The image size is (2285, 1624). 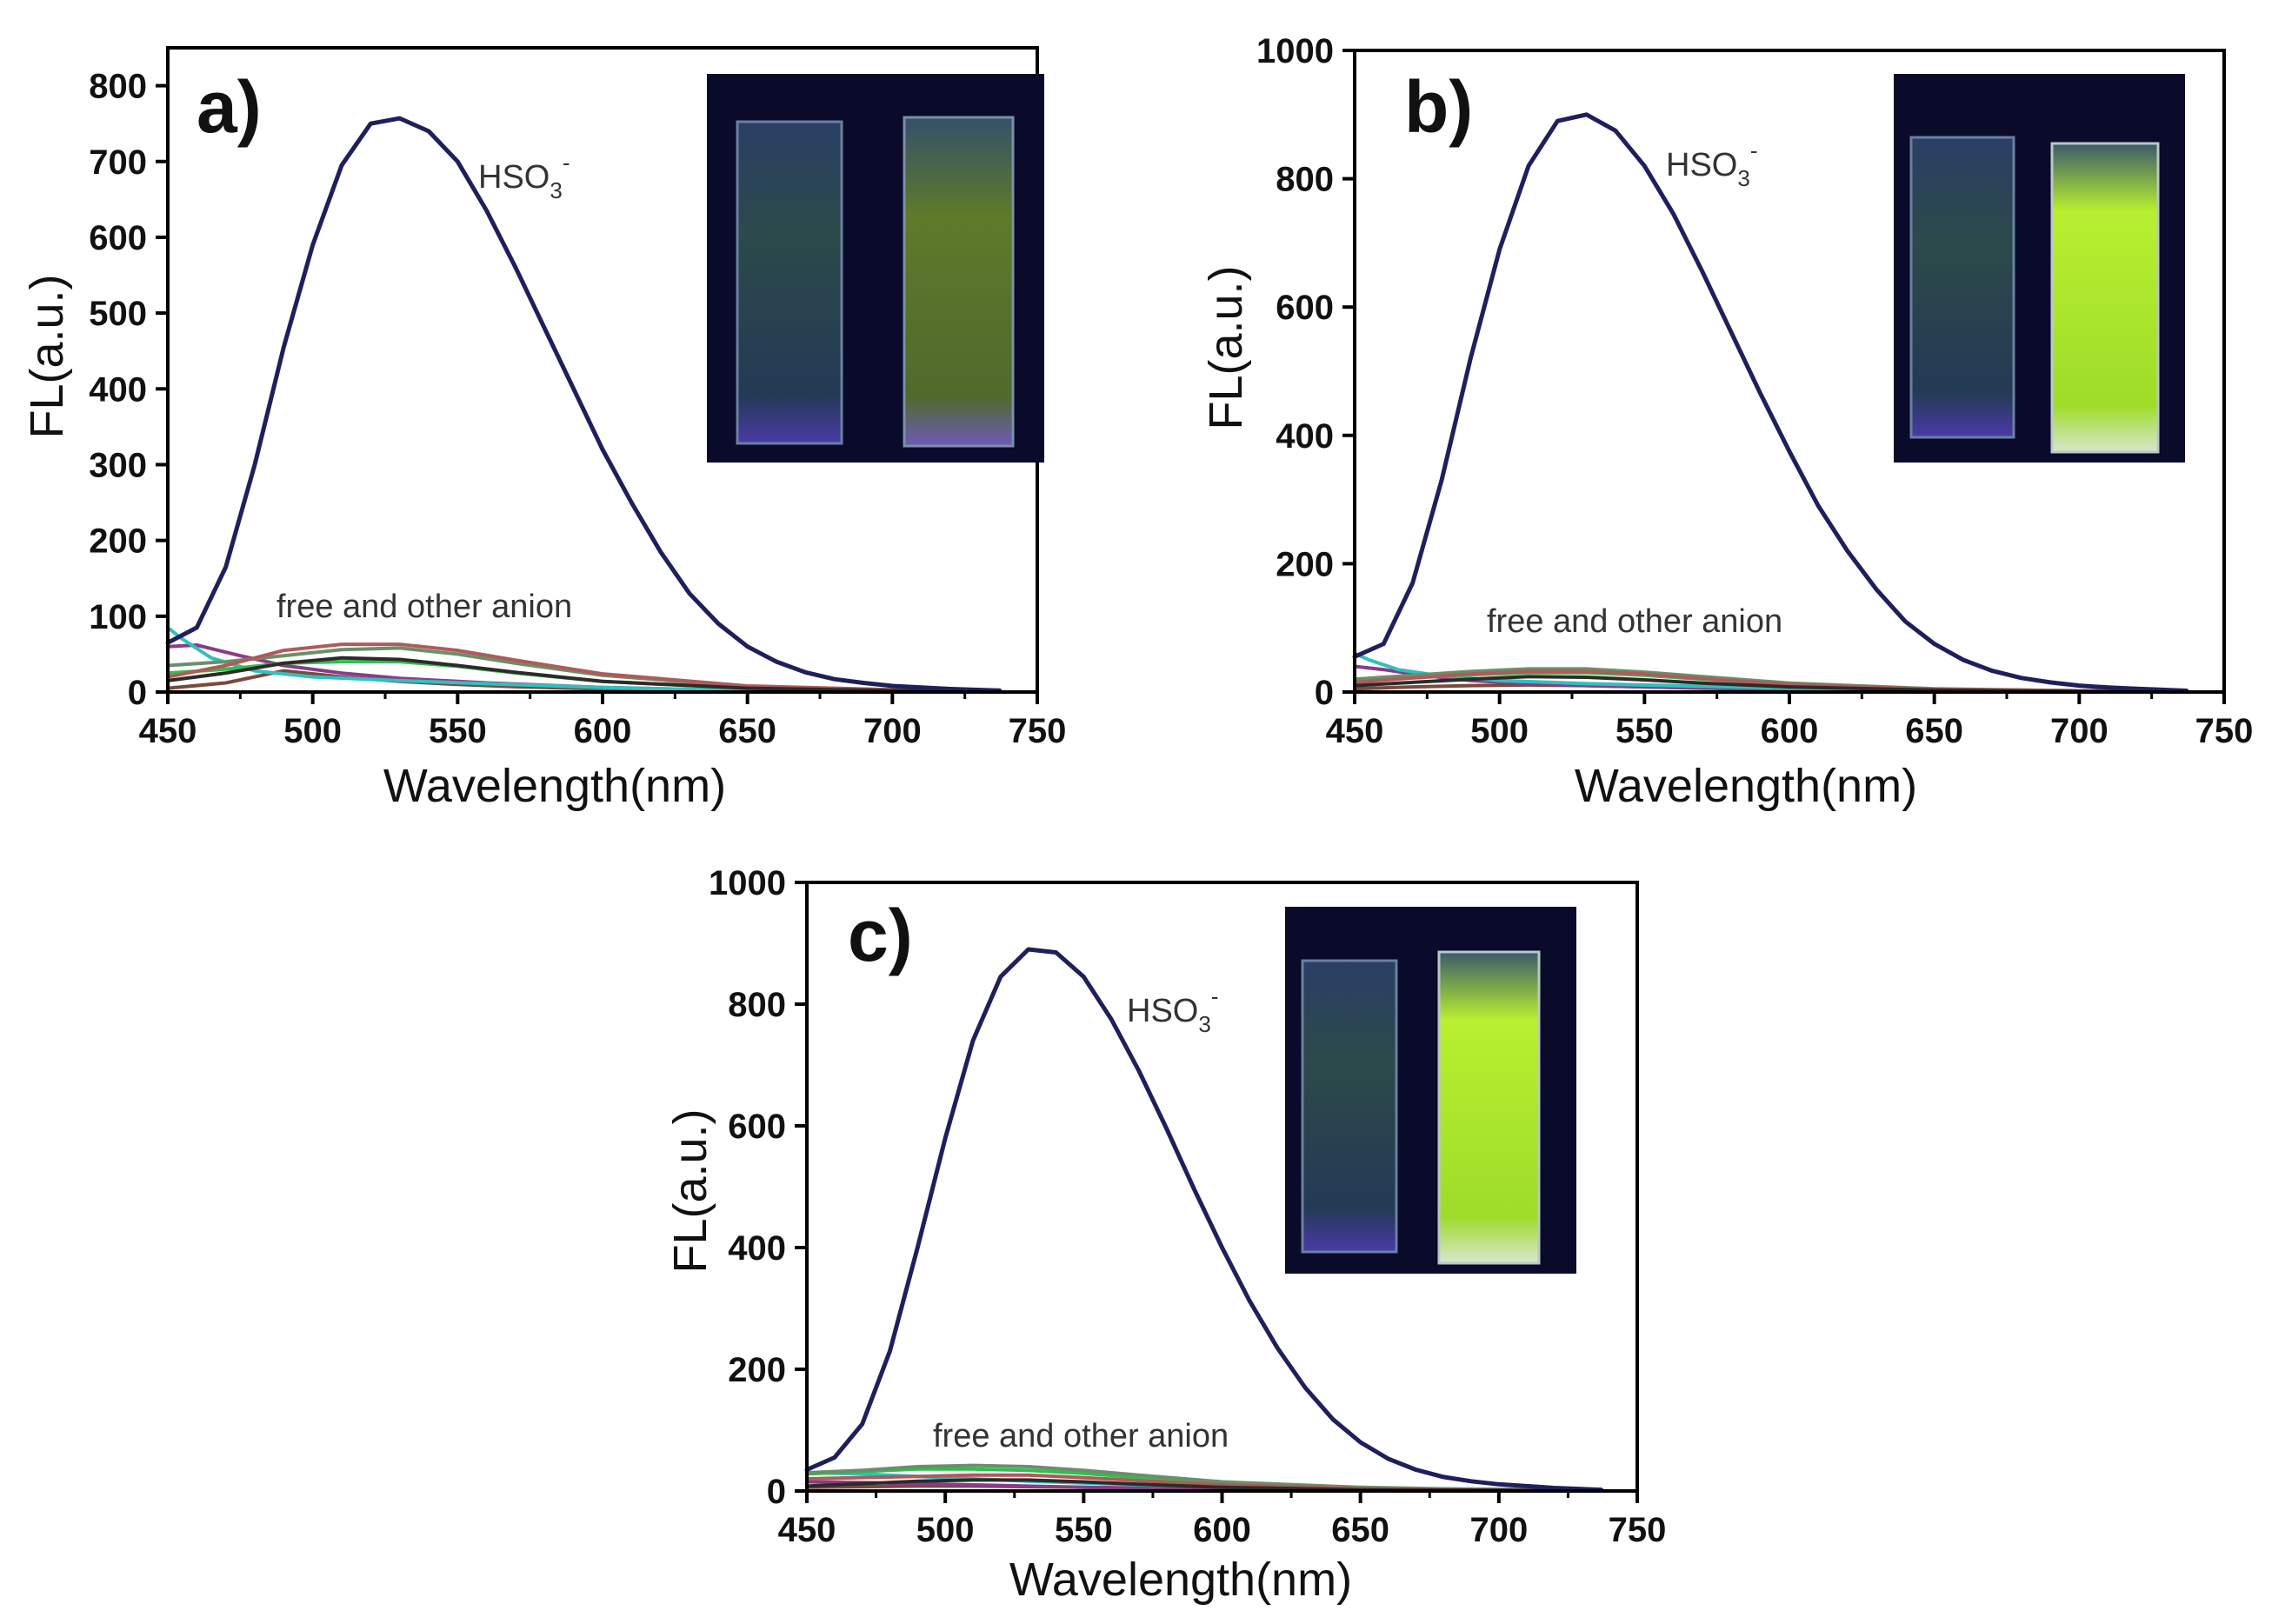 What do you see at coordinates (118, 163) in the screenshot?
I see `y-tick-label: 700` at bounding box center [118, 163].